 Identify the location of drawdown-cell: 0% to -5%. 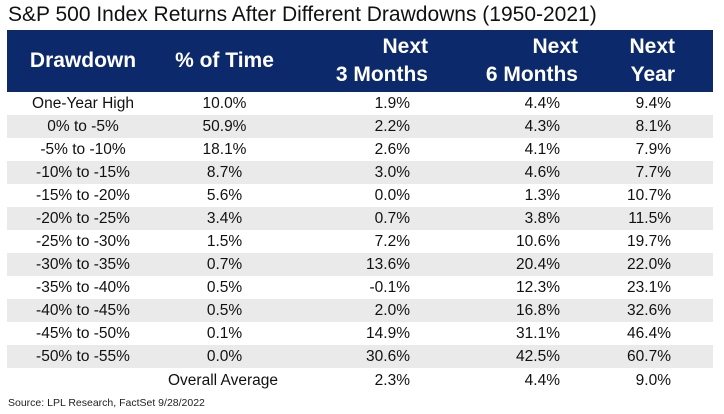
(83, 126).